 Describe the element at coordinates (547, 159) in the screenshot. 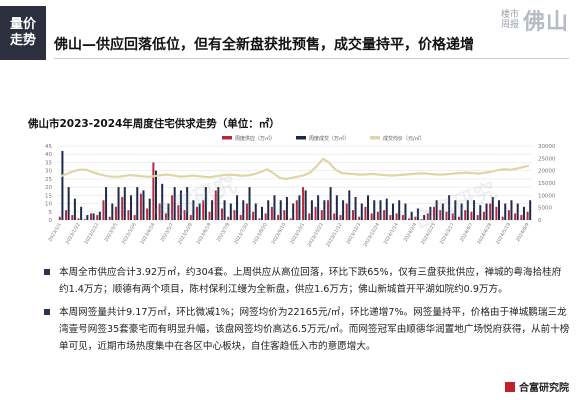

I see `y-right-tick-label: 25000` at that location.